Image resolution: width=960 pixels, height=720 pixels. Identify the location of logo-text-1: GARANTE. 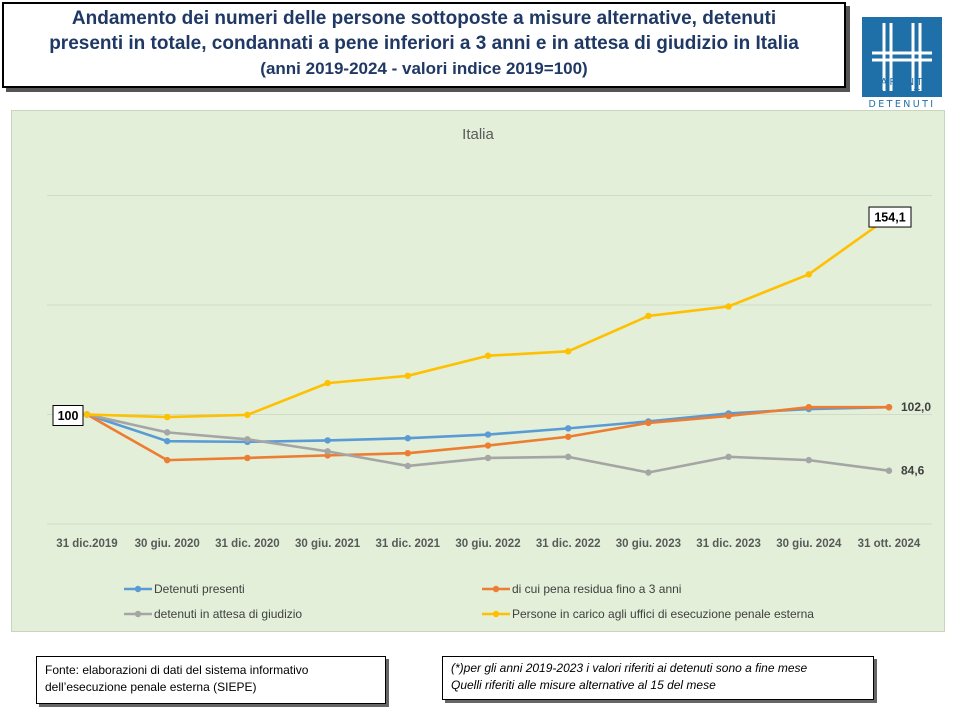
(902, 82).